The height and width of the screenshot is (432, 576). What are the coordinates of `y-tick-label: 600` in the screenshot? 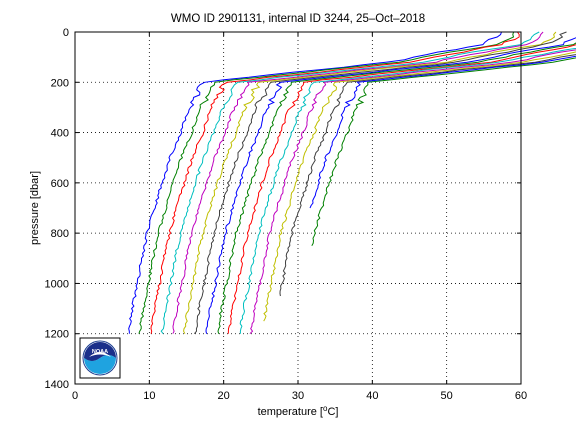 It's located at (60, 184).